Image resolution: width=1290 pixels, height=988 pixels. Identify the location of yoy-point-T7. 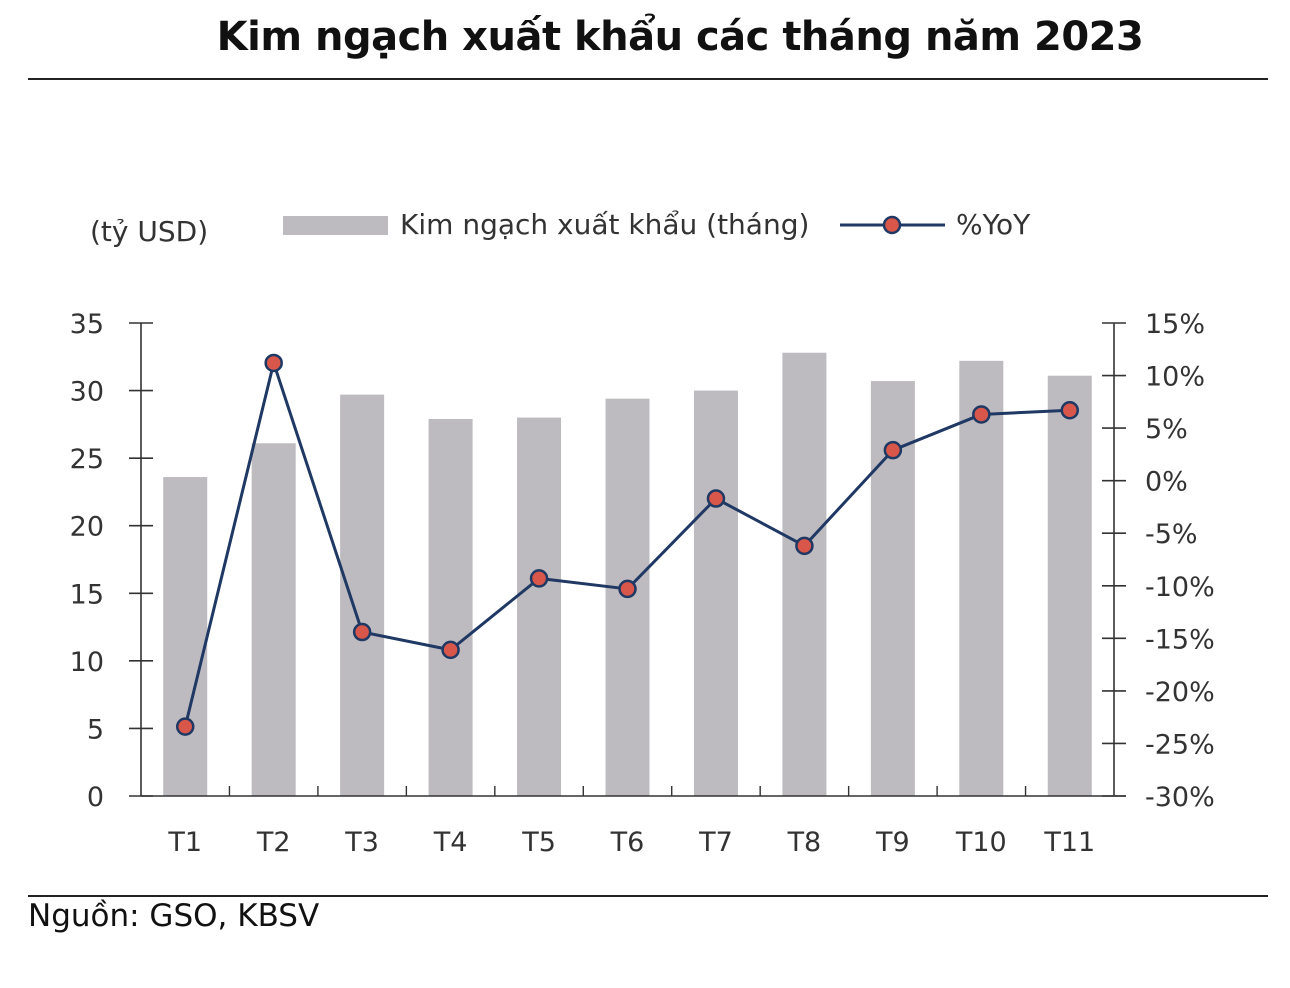
(716, 498).